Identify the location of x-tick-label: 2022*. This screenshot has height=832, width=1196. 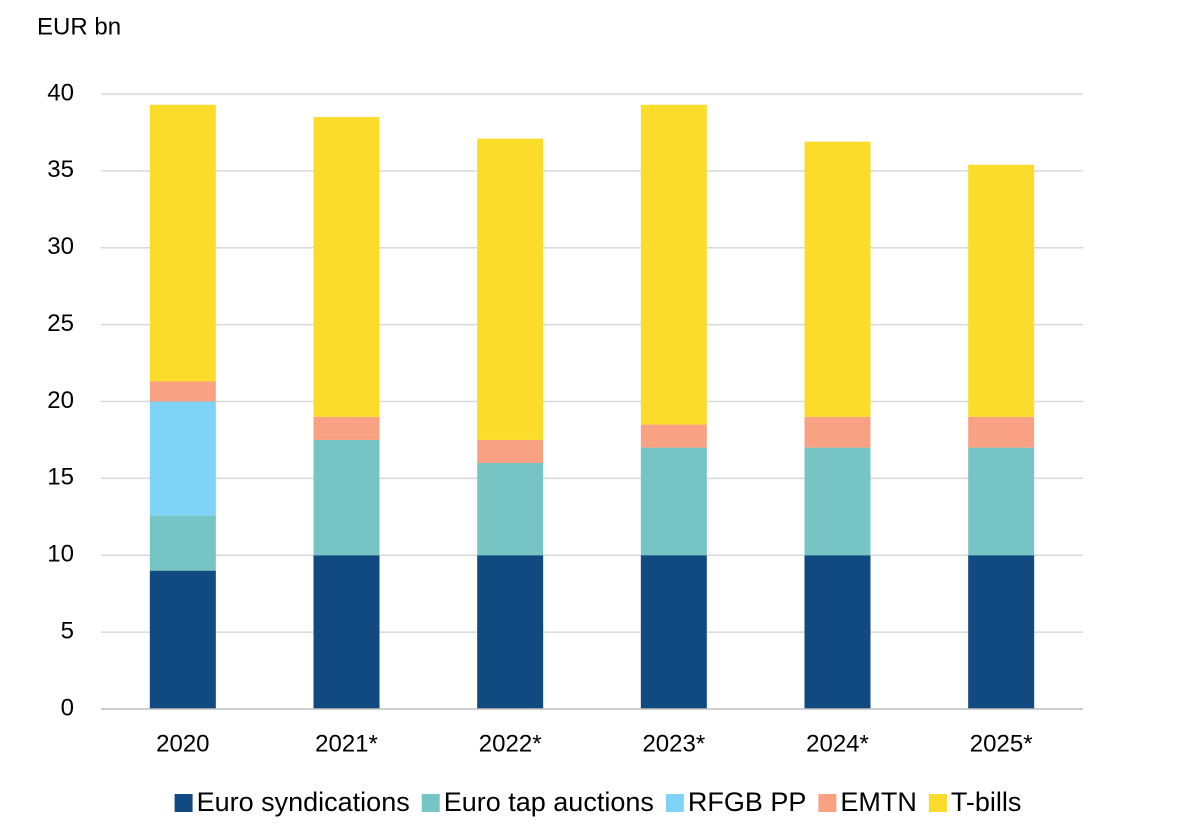
(510, 743).